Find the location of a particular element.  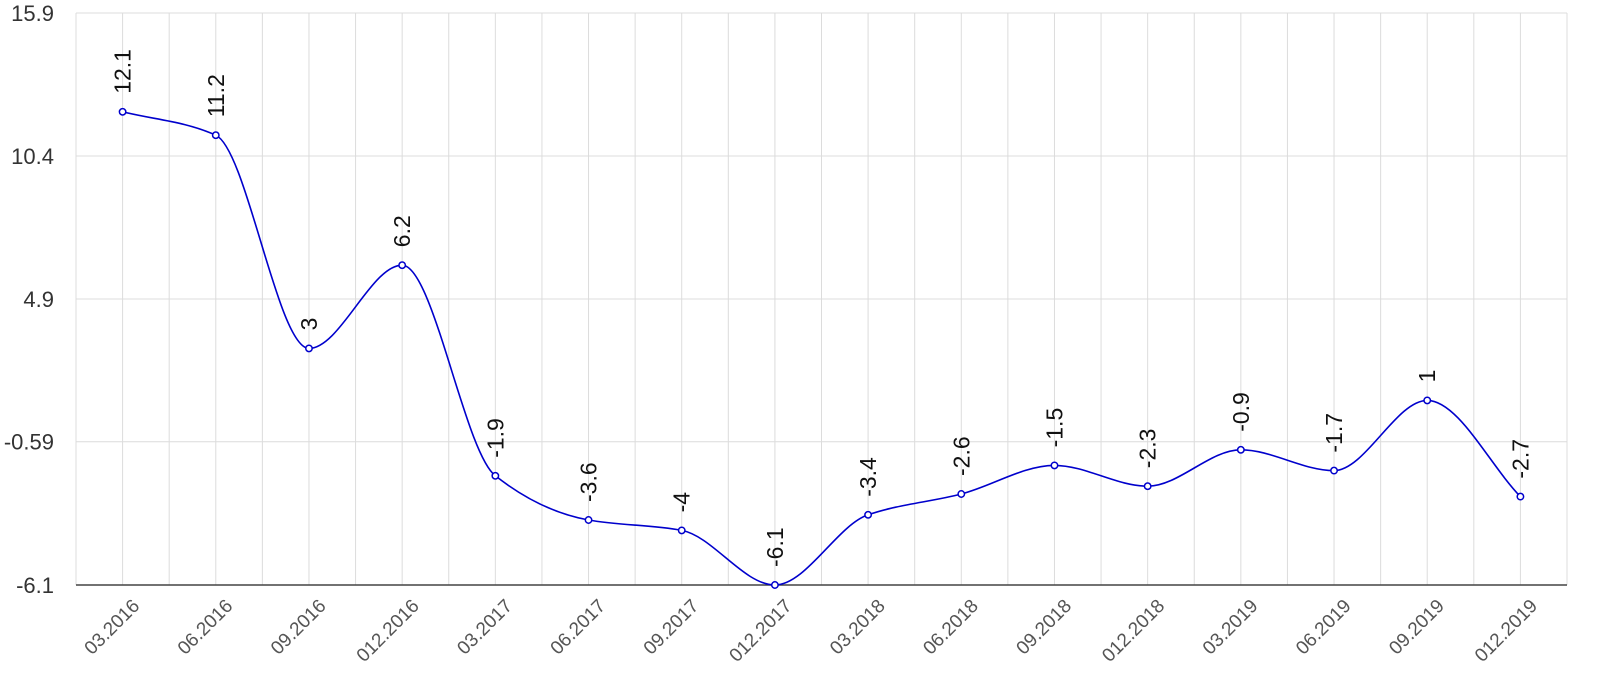

y-tick-label: 4.9 is located at coordinates (38, 299).